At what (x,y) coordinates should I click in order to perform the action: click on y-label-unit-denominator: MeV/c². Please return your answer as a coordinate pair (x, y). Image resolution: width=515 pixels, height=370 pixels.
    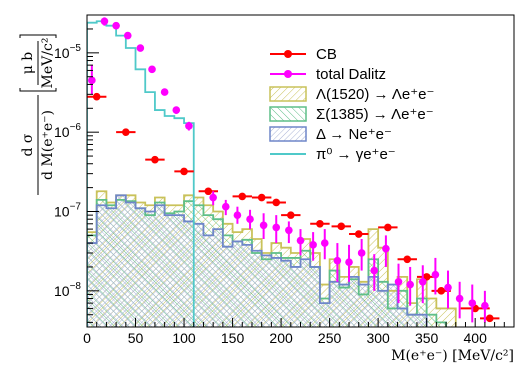
    Looking at the image, I should click on (48, 63).